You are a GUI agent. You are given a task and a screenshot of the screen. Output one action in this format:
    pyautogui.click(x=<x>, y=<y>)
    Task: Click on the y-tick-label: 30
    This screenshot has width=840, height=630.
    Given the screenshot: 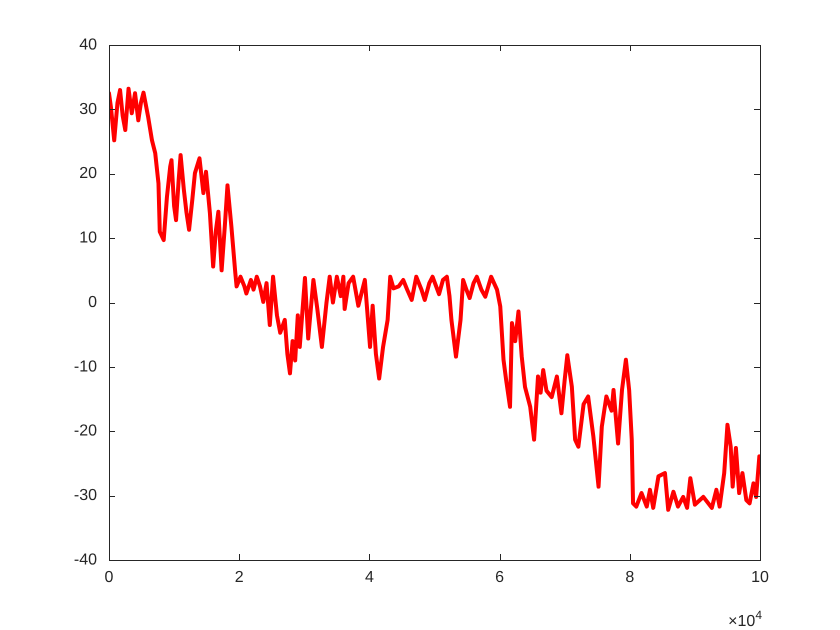 What is the action you would take?
    pyautogui.click(x=88, y=109)
    